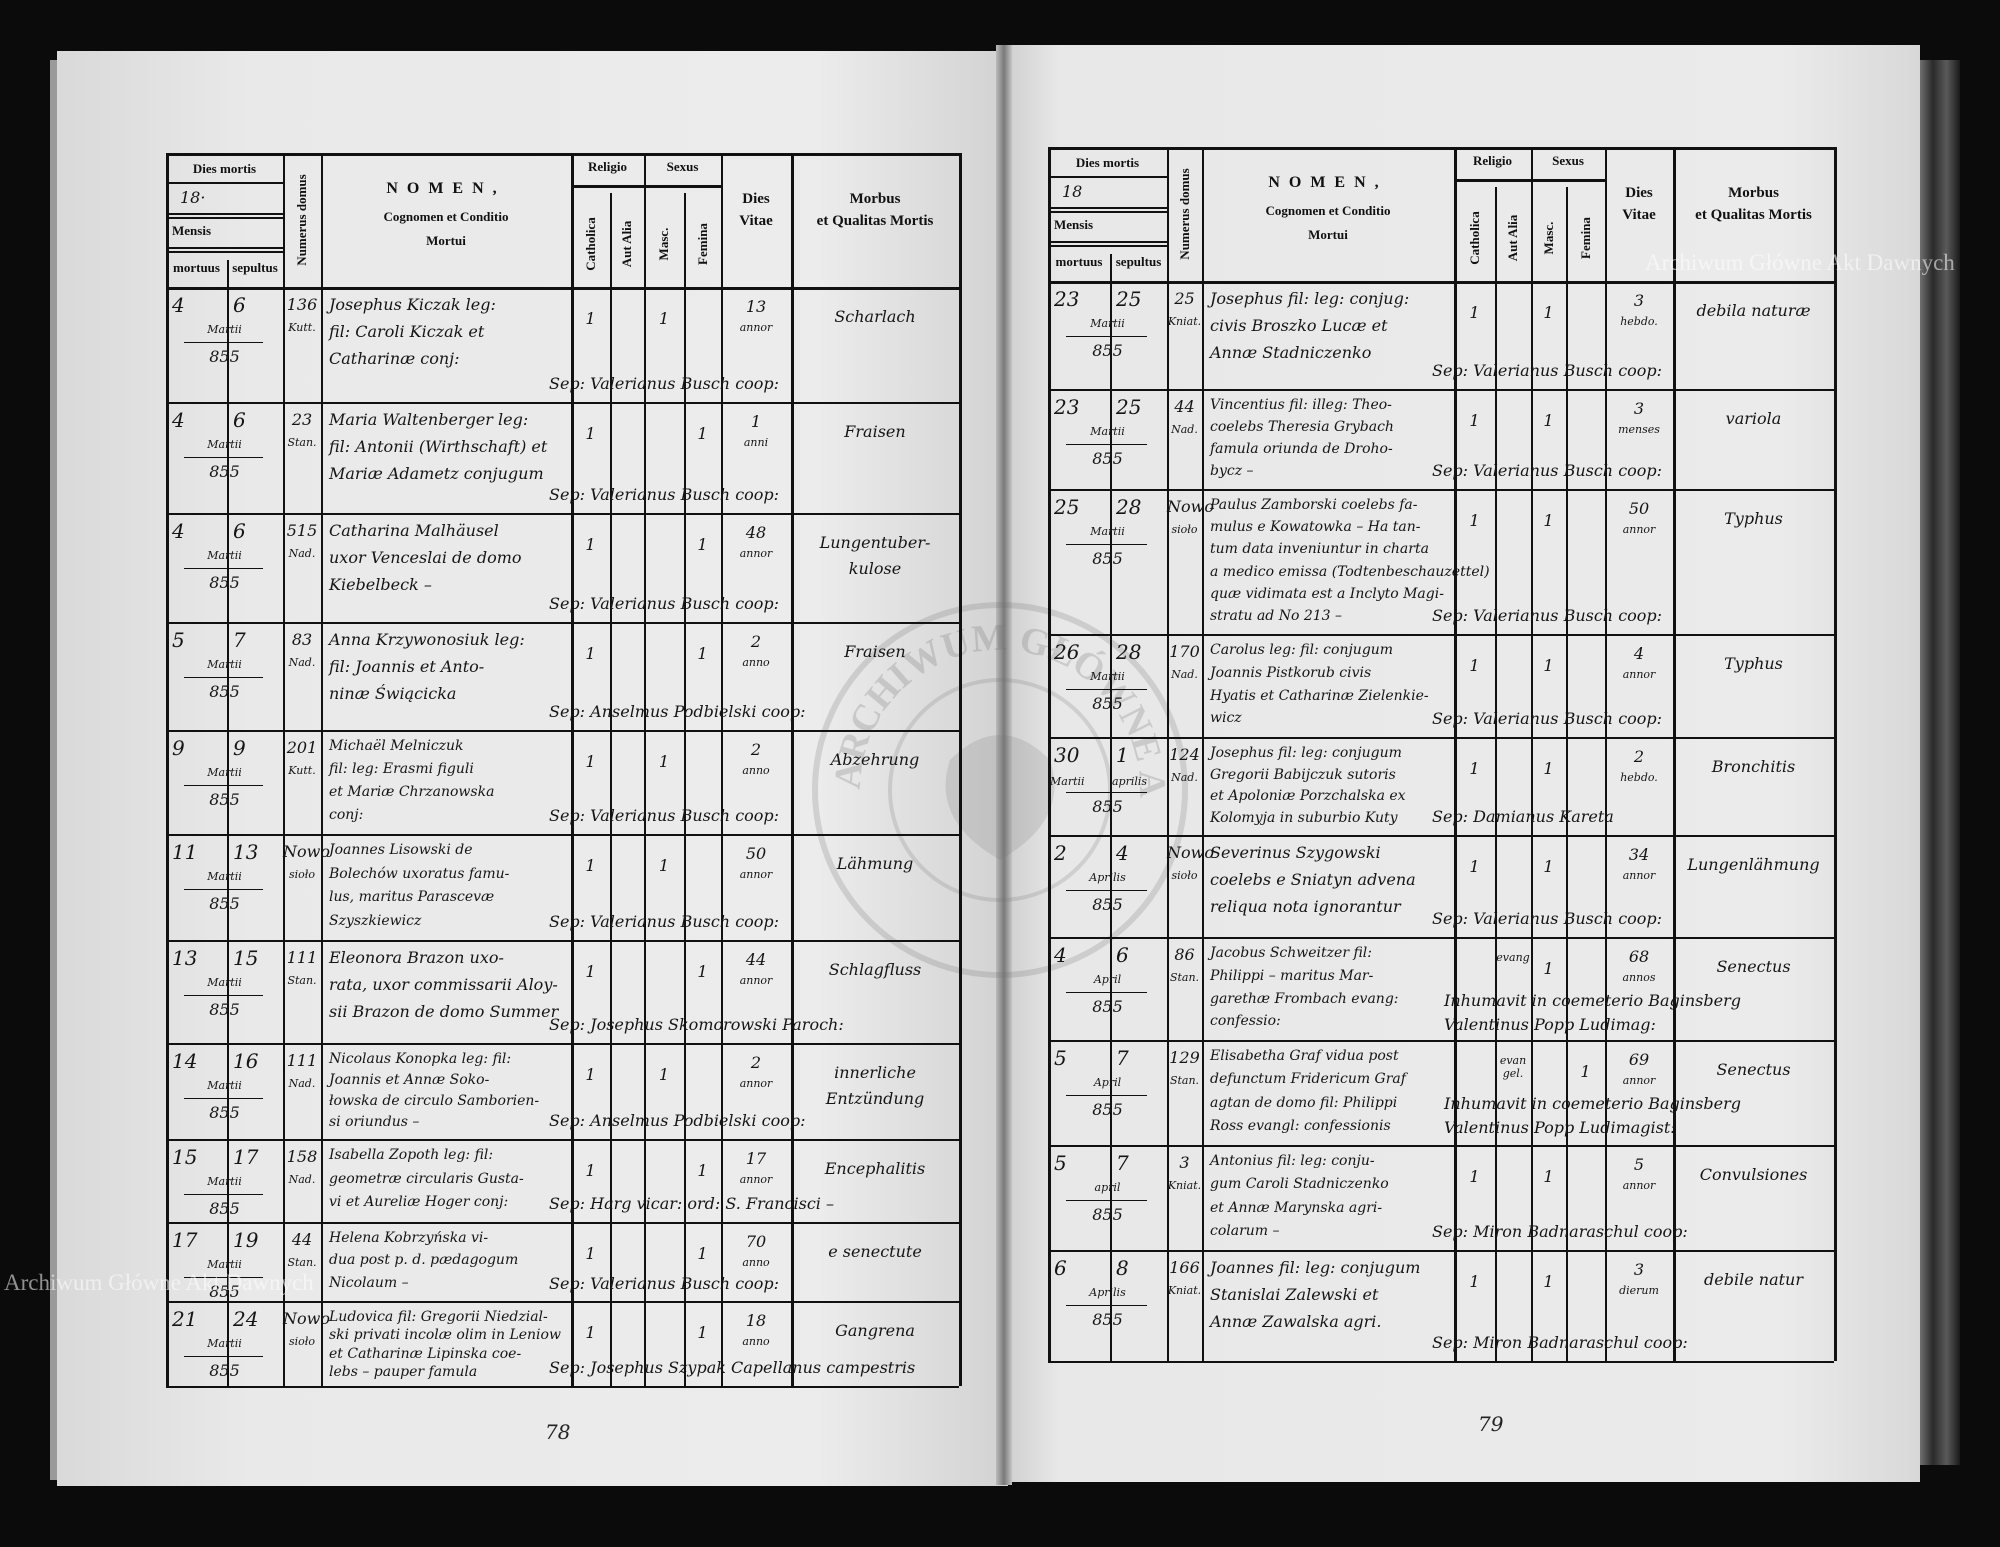 This screenshot has height=1547, width=2000. I want to click on dies-mortis-label: Dies mortis, so click(224, 168).